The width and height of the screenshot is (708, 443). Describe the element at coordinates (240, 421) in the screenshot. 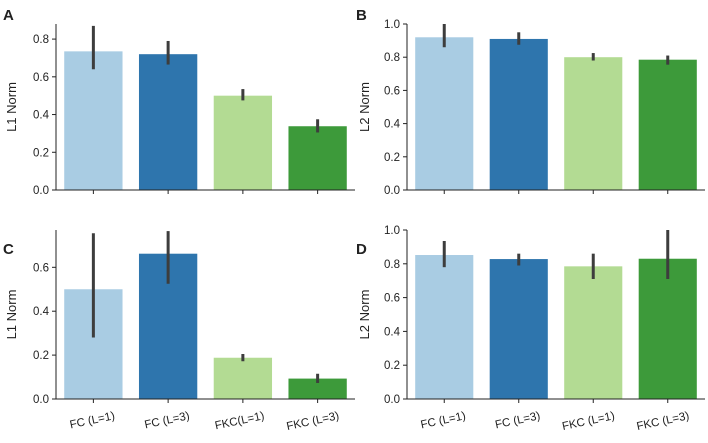

I see `category-label: FKC(L=1)` at that location.